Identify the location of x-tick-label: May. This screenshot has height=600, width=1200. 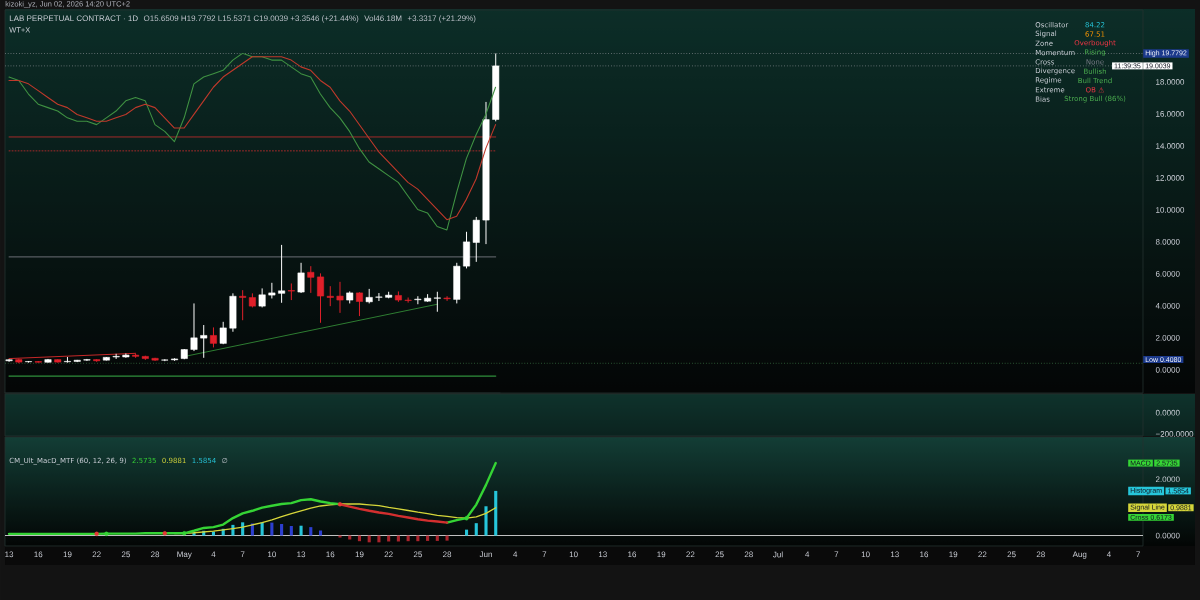
(184, 555).